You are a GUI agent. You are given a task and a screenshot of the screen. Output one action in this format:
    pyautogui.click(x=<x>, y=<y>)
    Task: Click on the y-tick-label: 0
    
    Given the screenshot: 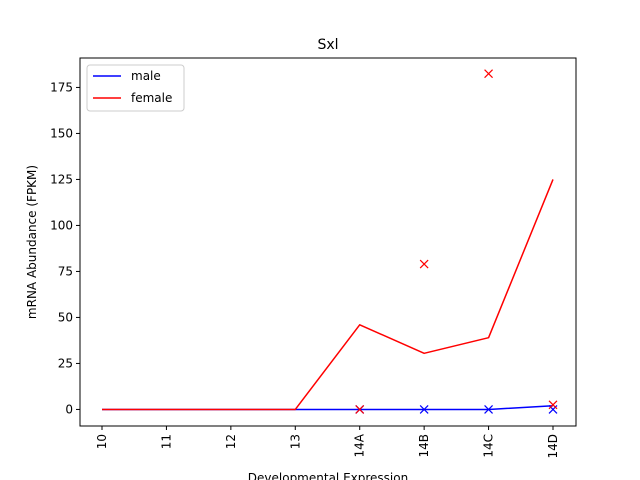 What is the action you would take?
    pyautogui.click(x=69, y=409)
    